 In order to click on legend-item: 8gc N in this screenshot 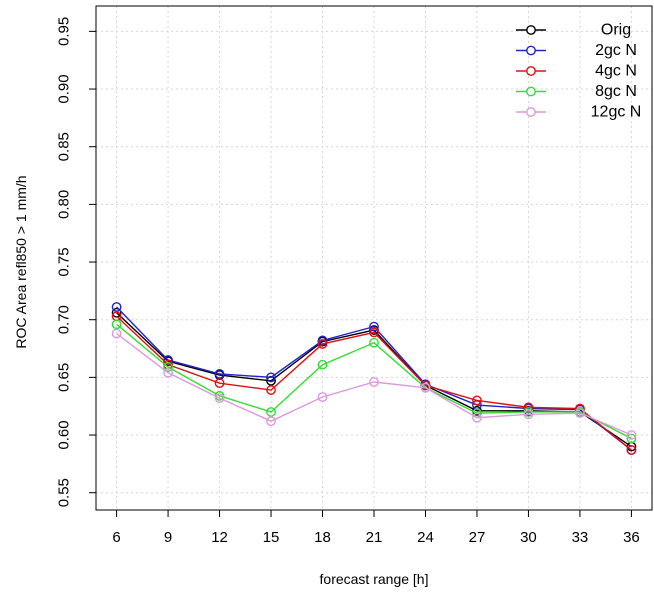, I will do `click(576, 91)`.